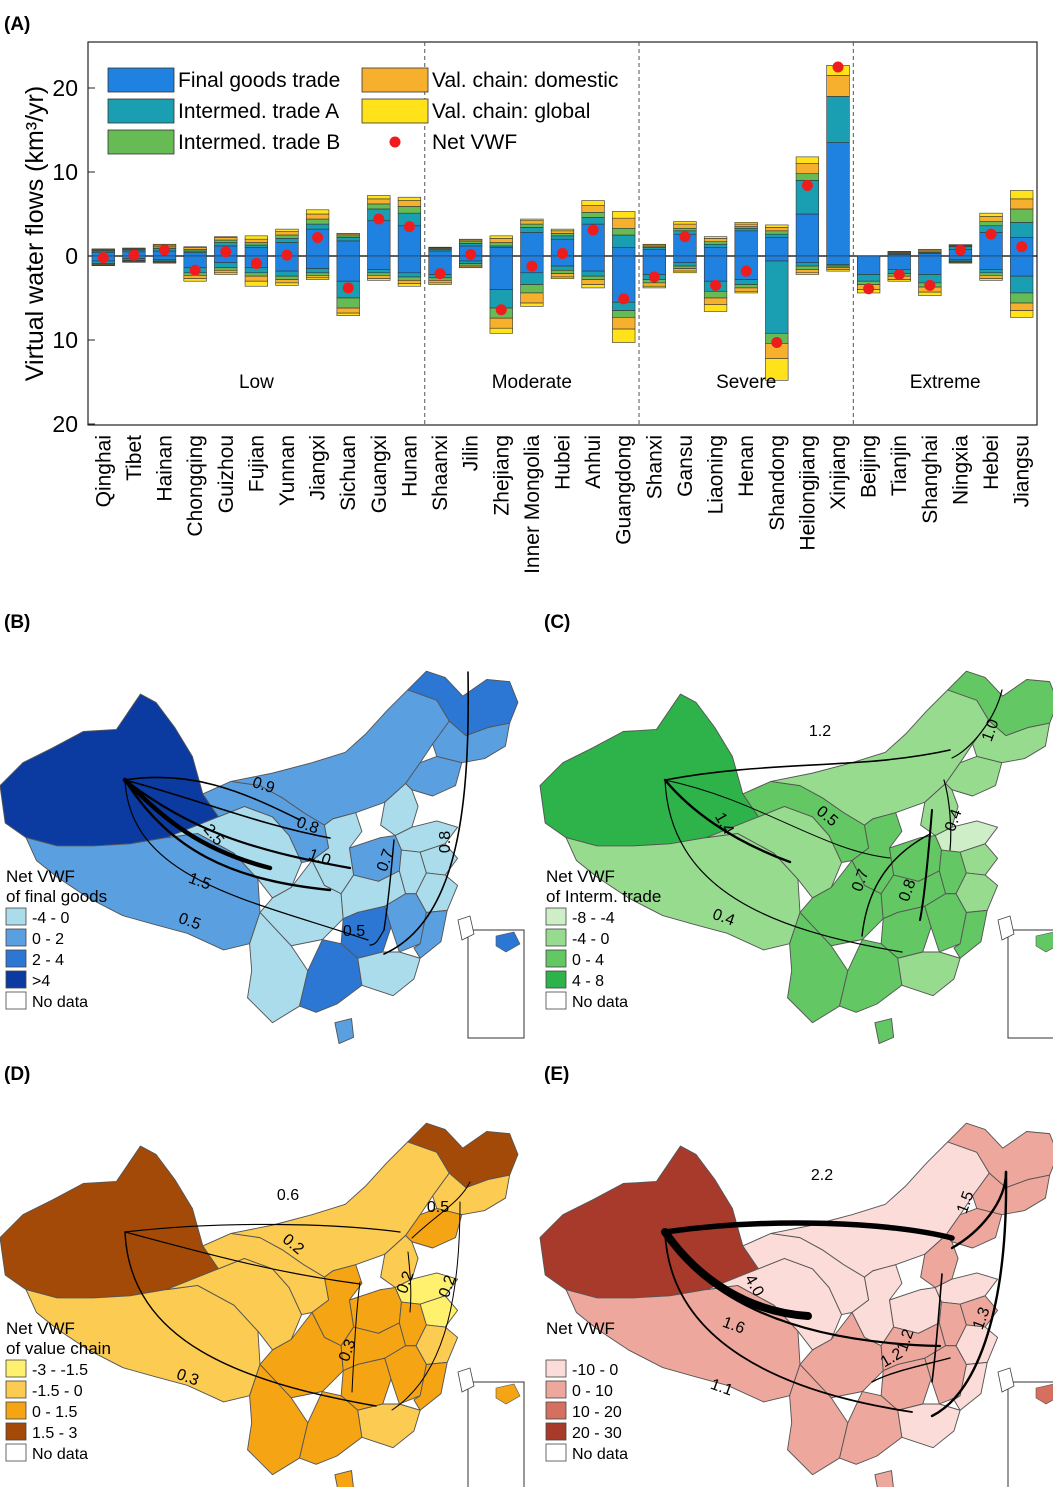  Describe the element at coordinates (838, 472) in the screenshot. I see `x-tick-label: Xinjiang` at that location.